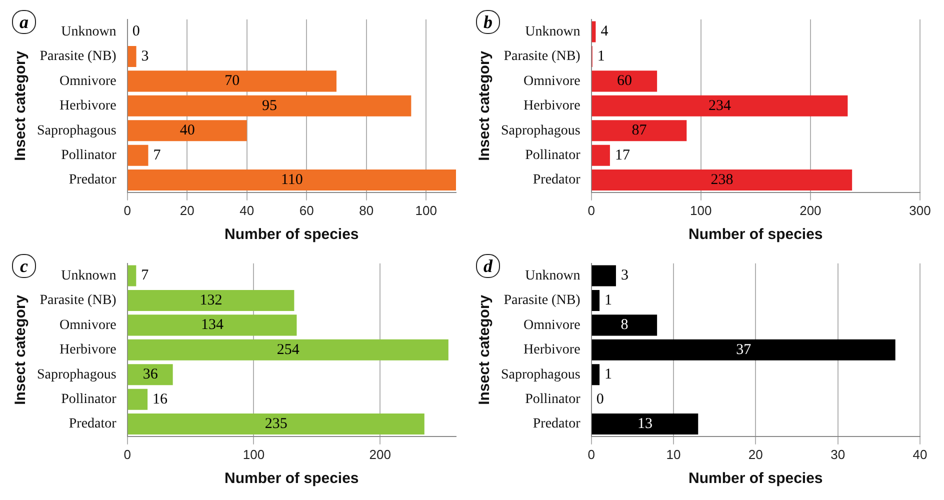 The height and width of the screenshot is (500, 944). Describe the element at coordinates (673, 454) in the screenshot. I see `x-tick-label: 10` at that location.